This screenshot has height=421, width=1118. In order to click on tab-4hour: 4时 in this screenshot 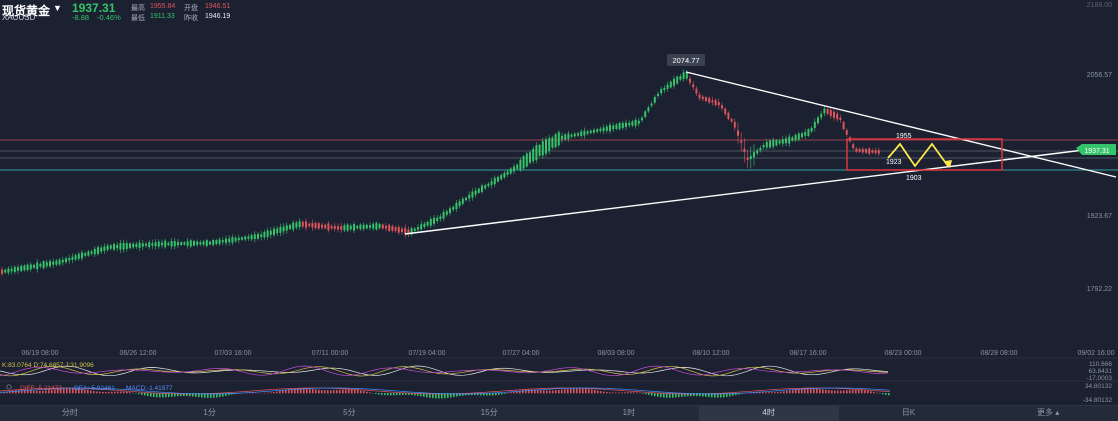, I will do `click(769, 413)`.